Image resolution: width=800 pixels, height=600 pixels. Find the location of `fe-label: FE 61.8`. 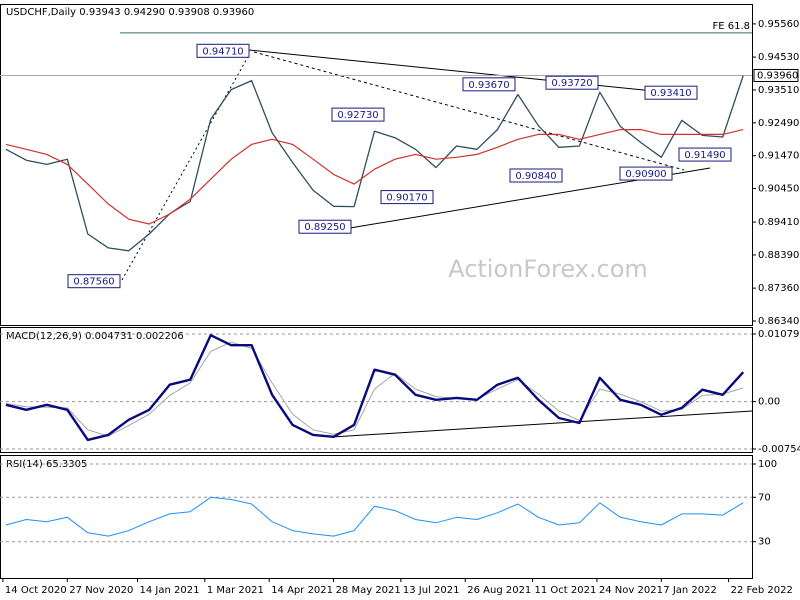

fe-label: FE 61.8 is located at coordinates (731, 26).